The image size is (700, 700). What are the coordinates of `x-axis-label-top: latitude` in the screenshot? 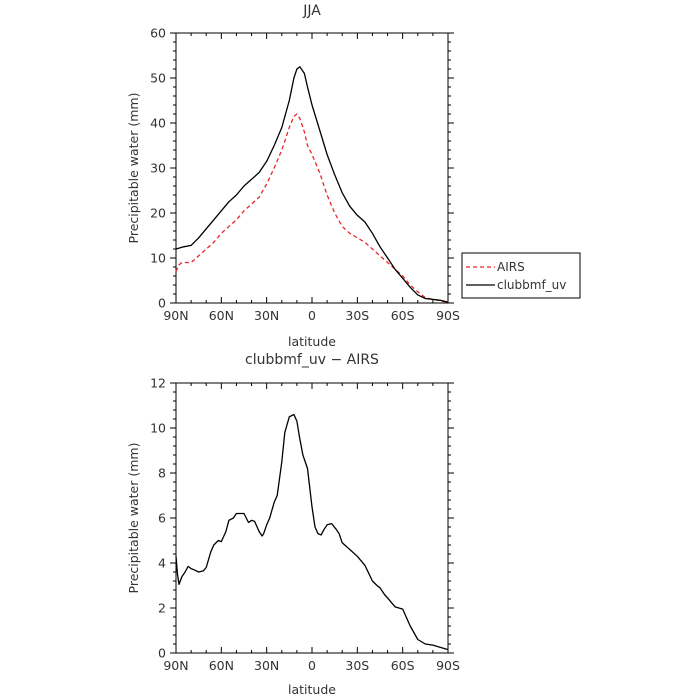 It's located at (312, 341).